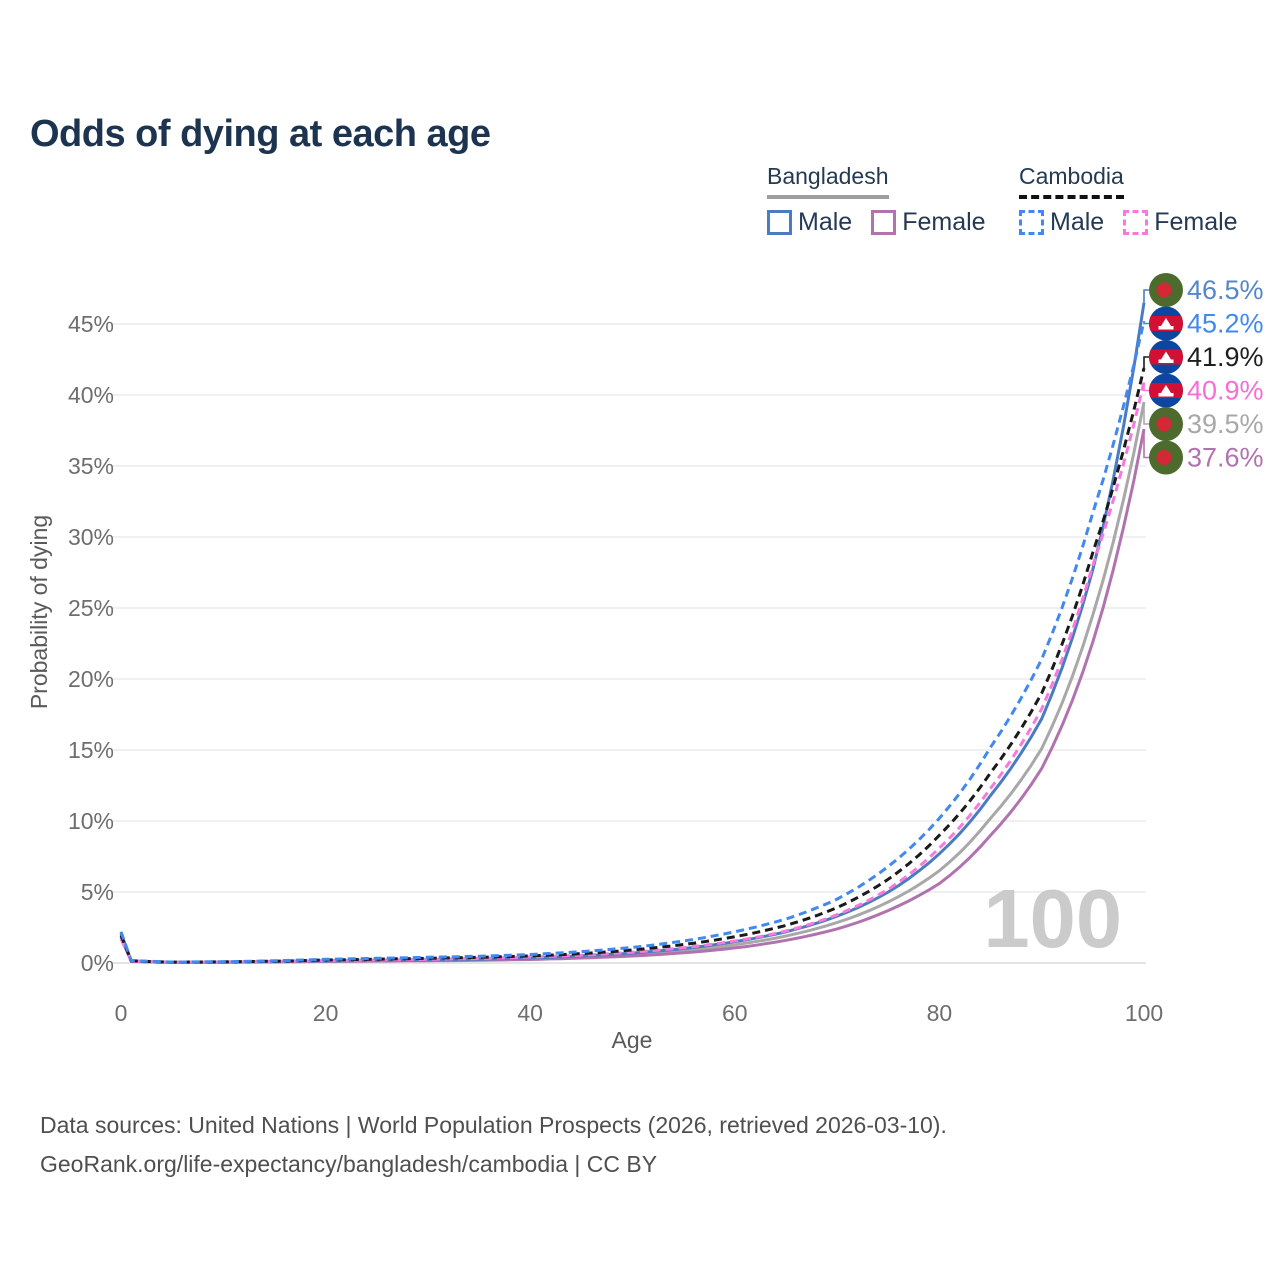 The height and width of the screenshot is (1280, 1280). What do you see at coordinates (91, 395) in the screenshot?
I see `y-tick-label: 40%` at bounding box center [91, 395].